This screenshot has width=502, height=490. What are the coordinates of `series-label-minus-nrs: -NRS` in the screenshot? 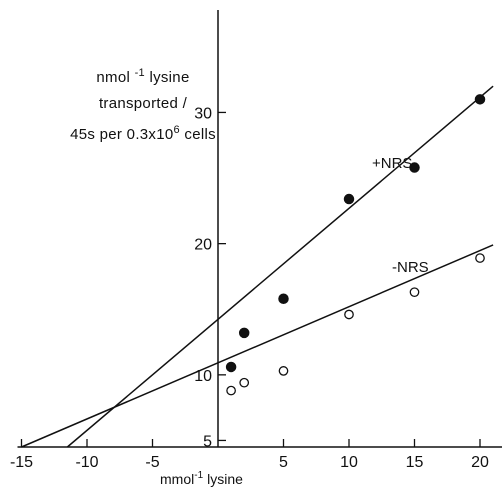 It's located at (410, 267).